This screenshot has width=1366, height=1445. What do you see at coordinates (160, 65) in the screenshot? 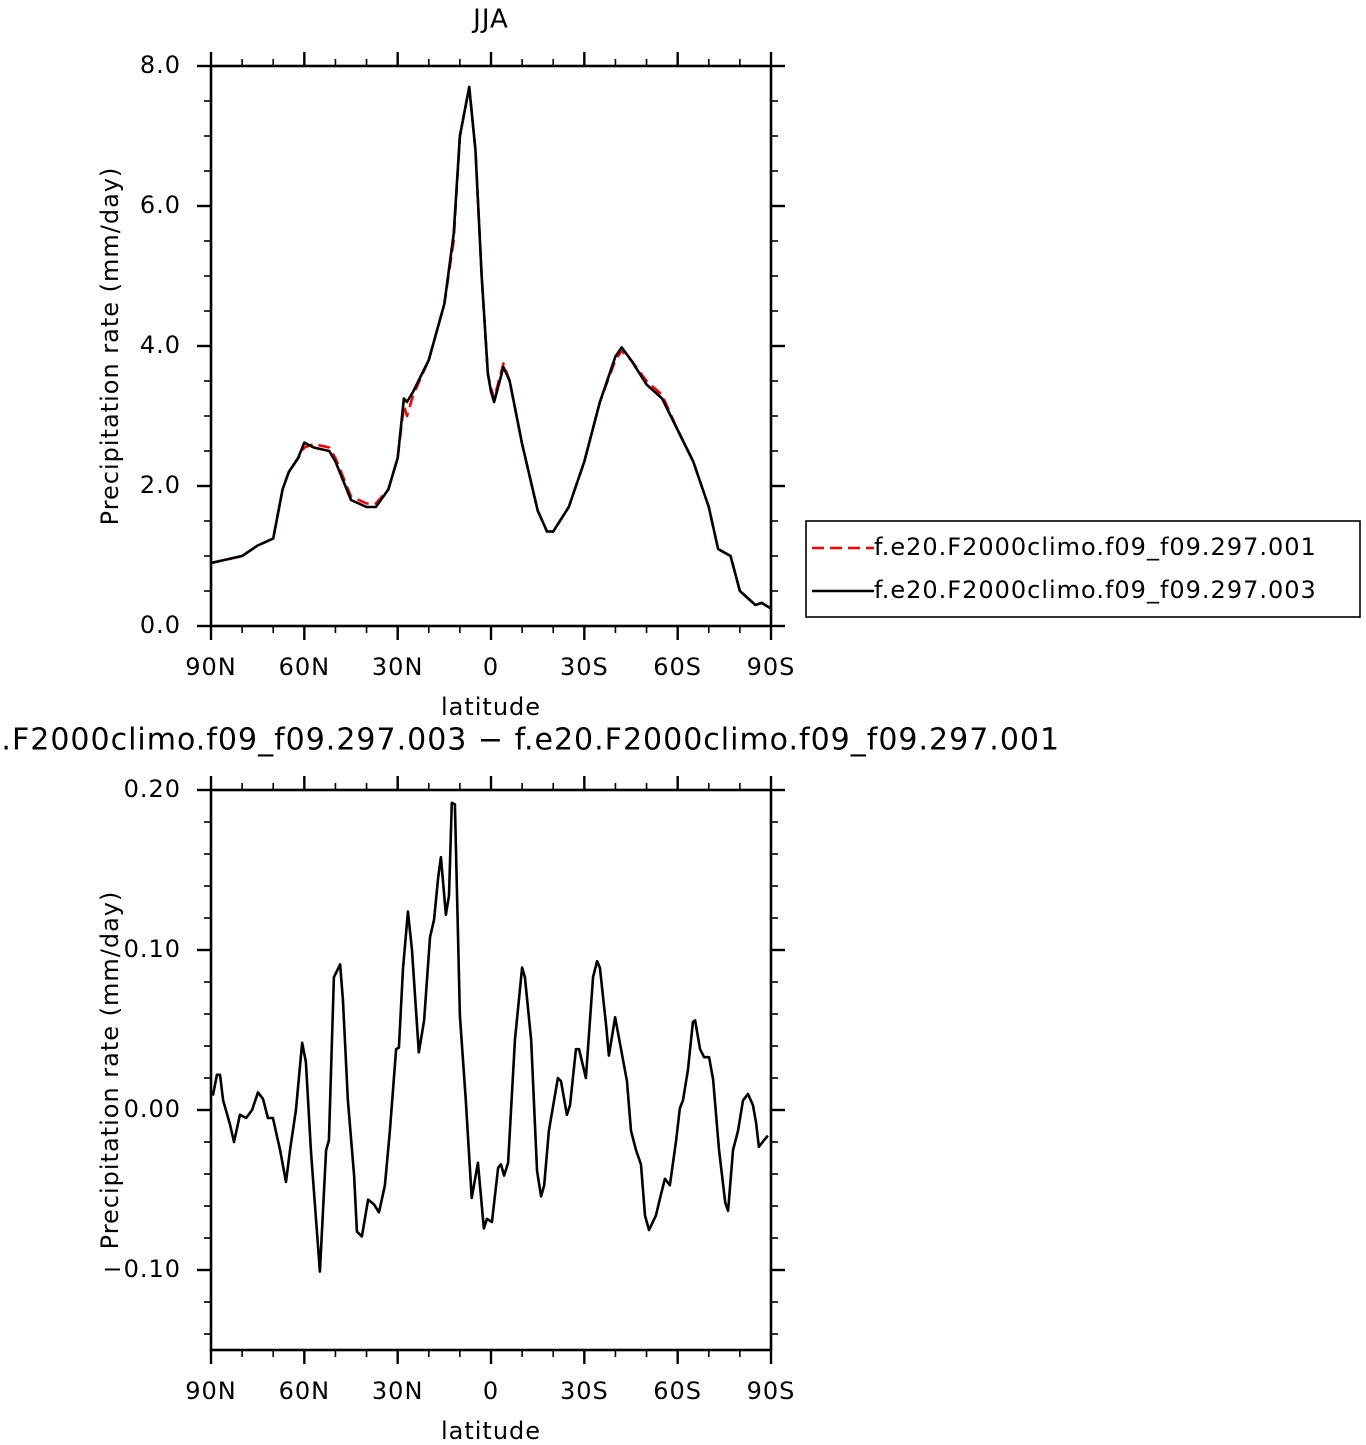
I see `y-tick-label: 8.0` at bounding box center [160, 65].